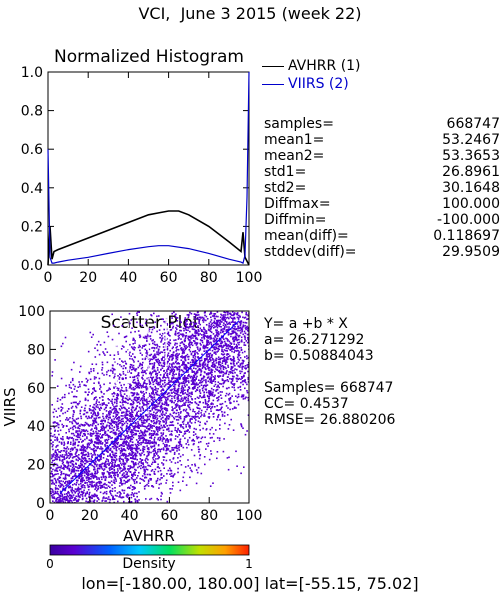 This screenshot has height=600, width=500. What do you see at coordinates (148, 564) in the screenshot?
I see `colorbar-label: Density` at bounding box center [148, 564].